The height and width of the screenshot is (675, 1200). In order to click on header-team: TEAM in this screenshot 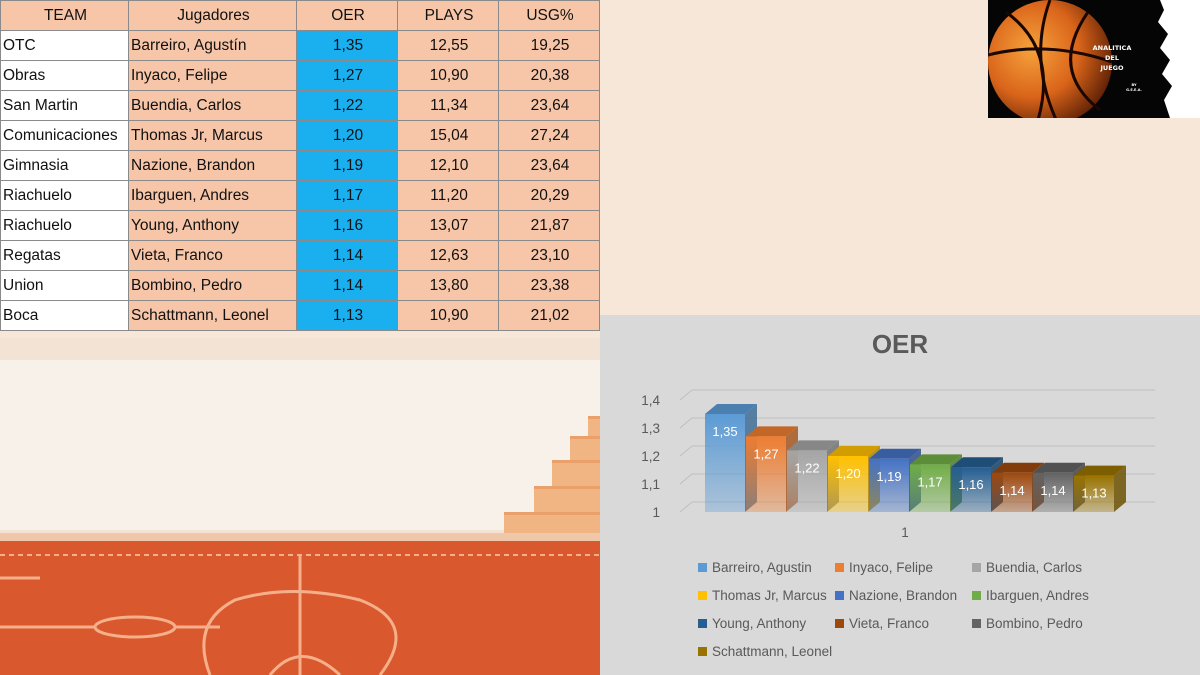, I will do `click(64, 15)`.